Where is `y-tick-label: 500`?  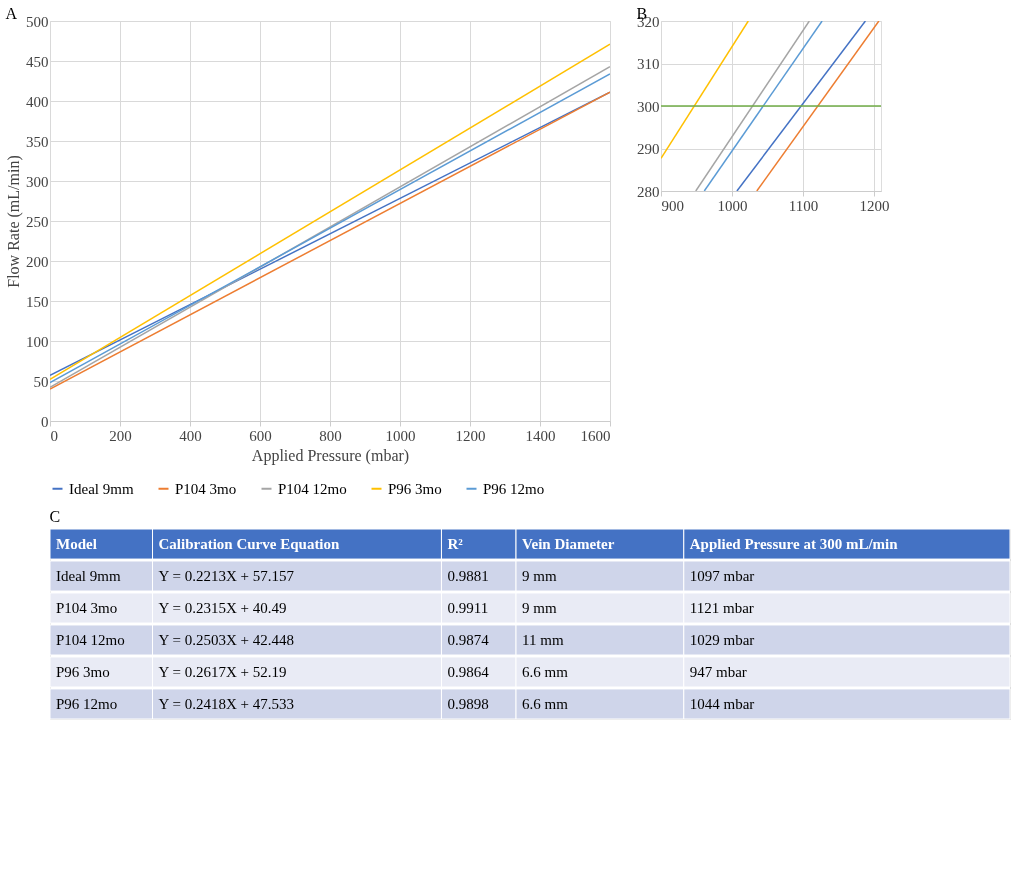 y-tick-label: 500 is located at coordinates (37, 21).